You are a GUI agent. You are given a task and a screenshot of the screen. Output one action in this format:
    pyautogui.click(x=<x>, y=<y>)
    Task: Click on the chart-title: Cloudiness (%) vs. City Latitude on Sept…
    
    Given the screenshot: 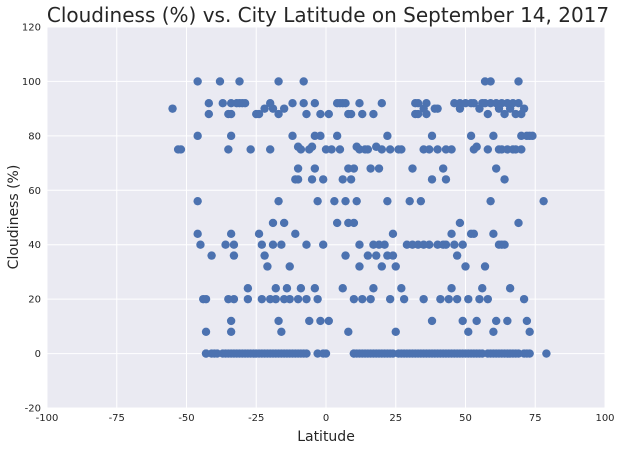 What is the action you would take?
    pyautogui.click(x=328, y=15)
    